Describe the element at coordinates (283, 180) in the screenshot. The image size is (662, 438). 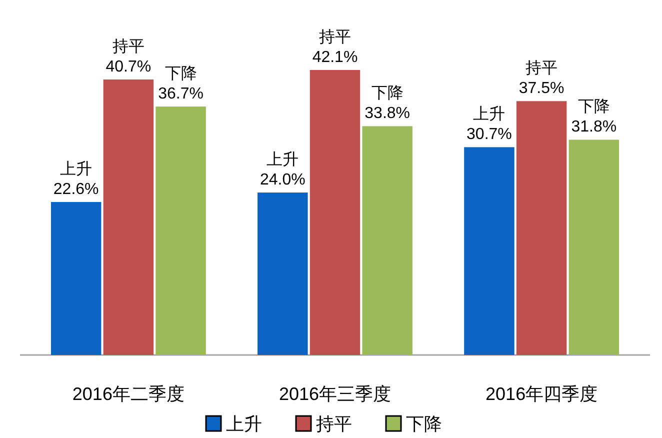
I see `data-label: 24.0%` at that location.